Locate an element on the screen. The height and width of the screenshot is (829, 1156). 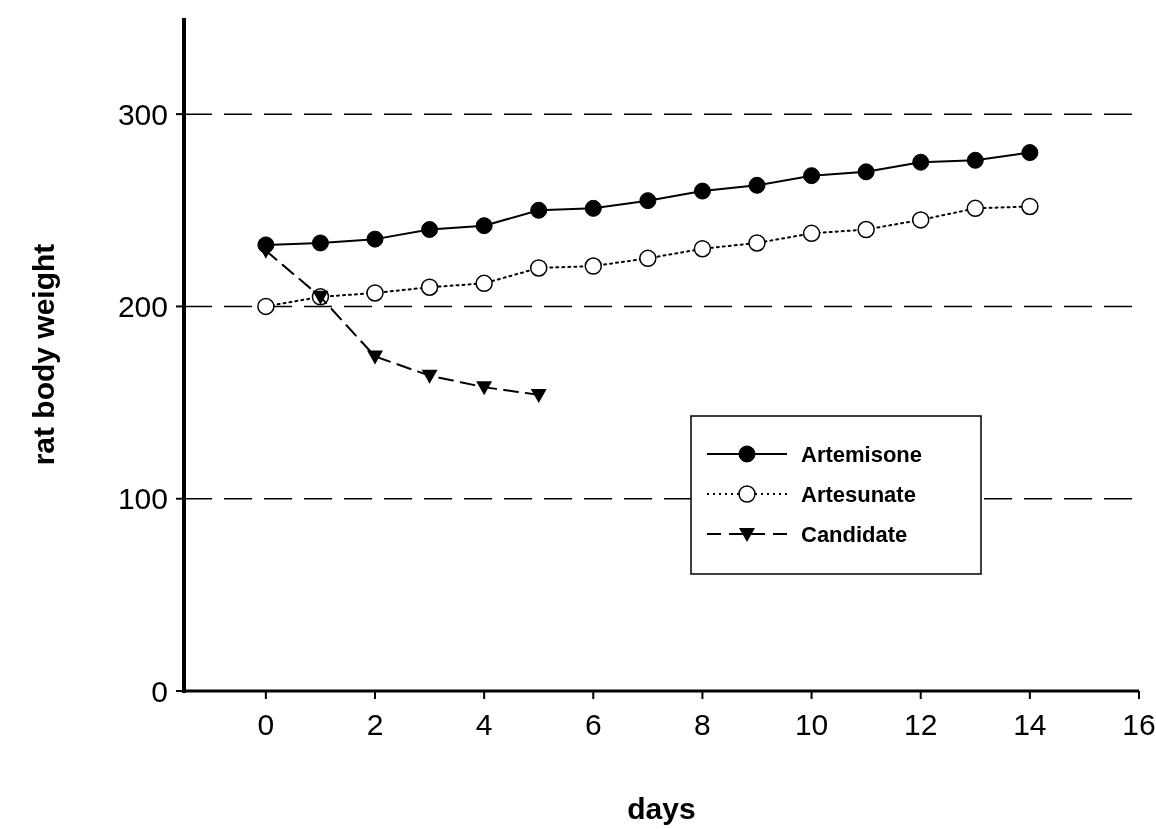
x-tick-label: 10 is located at coordinates (811, 724).